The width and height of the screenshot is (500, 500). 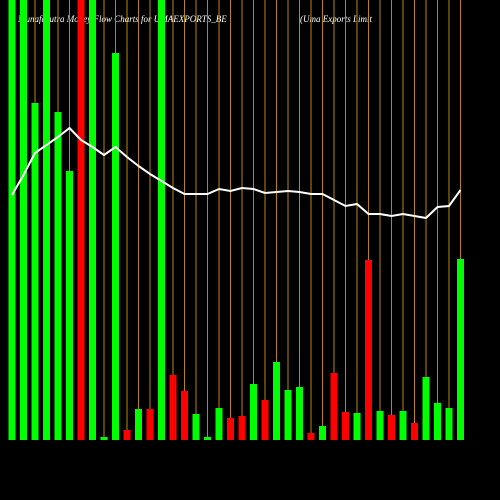 I want to click on chart-subtitle: (Uma Exports Limit, so click(x=336, y=19).